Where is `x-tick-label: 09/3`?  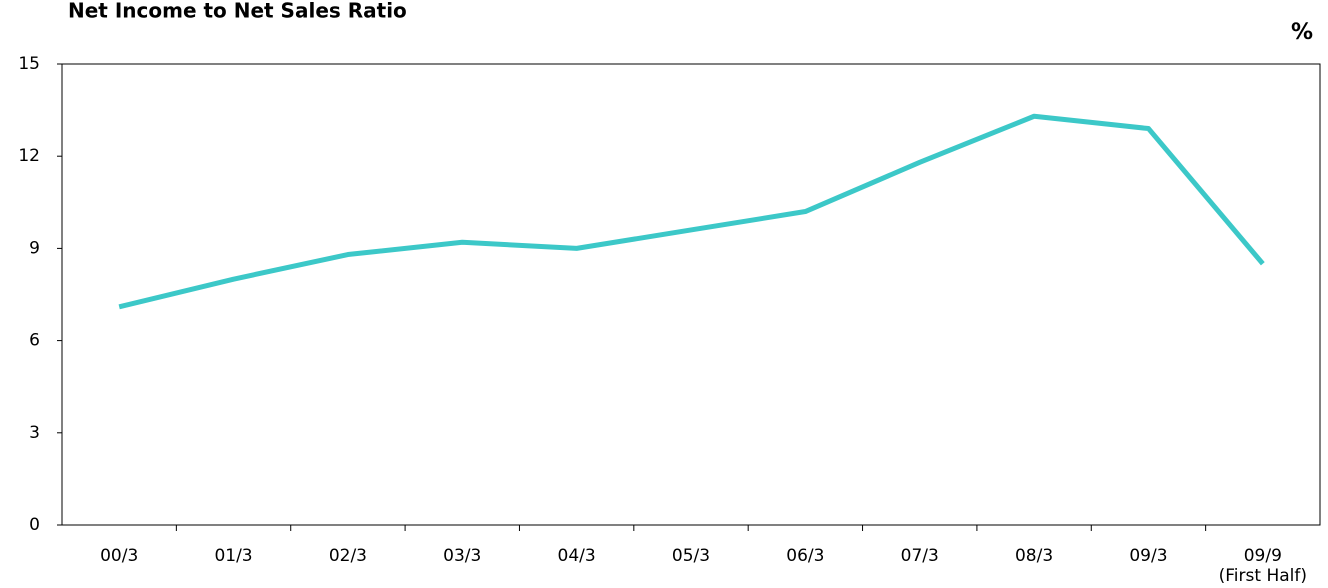
x-tick-label: 09/3 is located at coordinates (1148, 556).